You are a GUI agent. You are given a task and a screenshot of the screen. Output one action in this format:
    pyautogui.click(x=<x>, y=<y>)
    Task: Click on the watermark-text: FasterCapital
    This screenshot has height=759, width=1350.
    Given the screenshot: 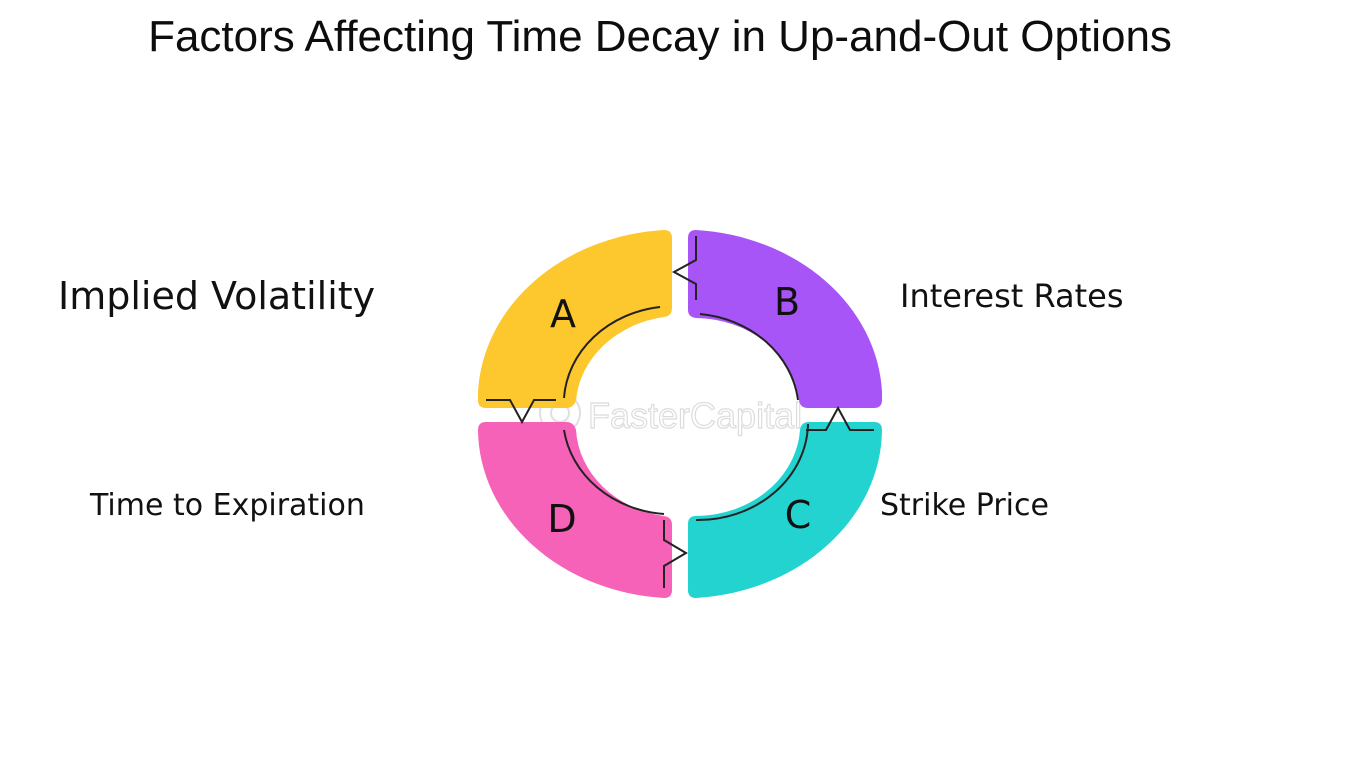 What is the action you would take?
    pyautogui.click(x=695, y=415)
    